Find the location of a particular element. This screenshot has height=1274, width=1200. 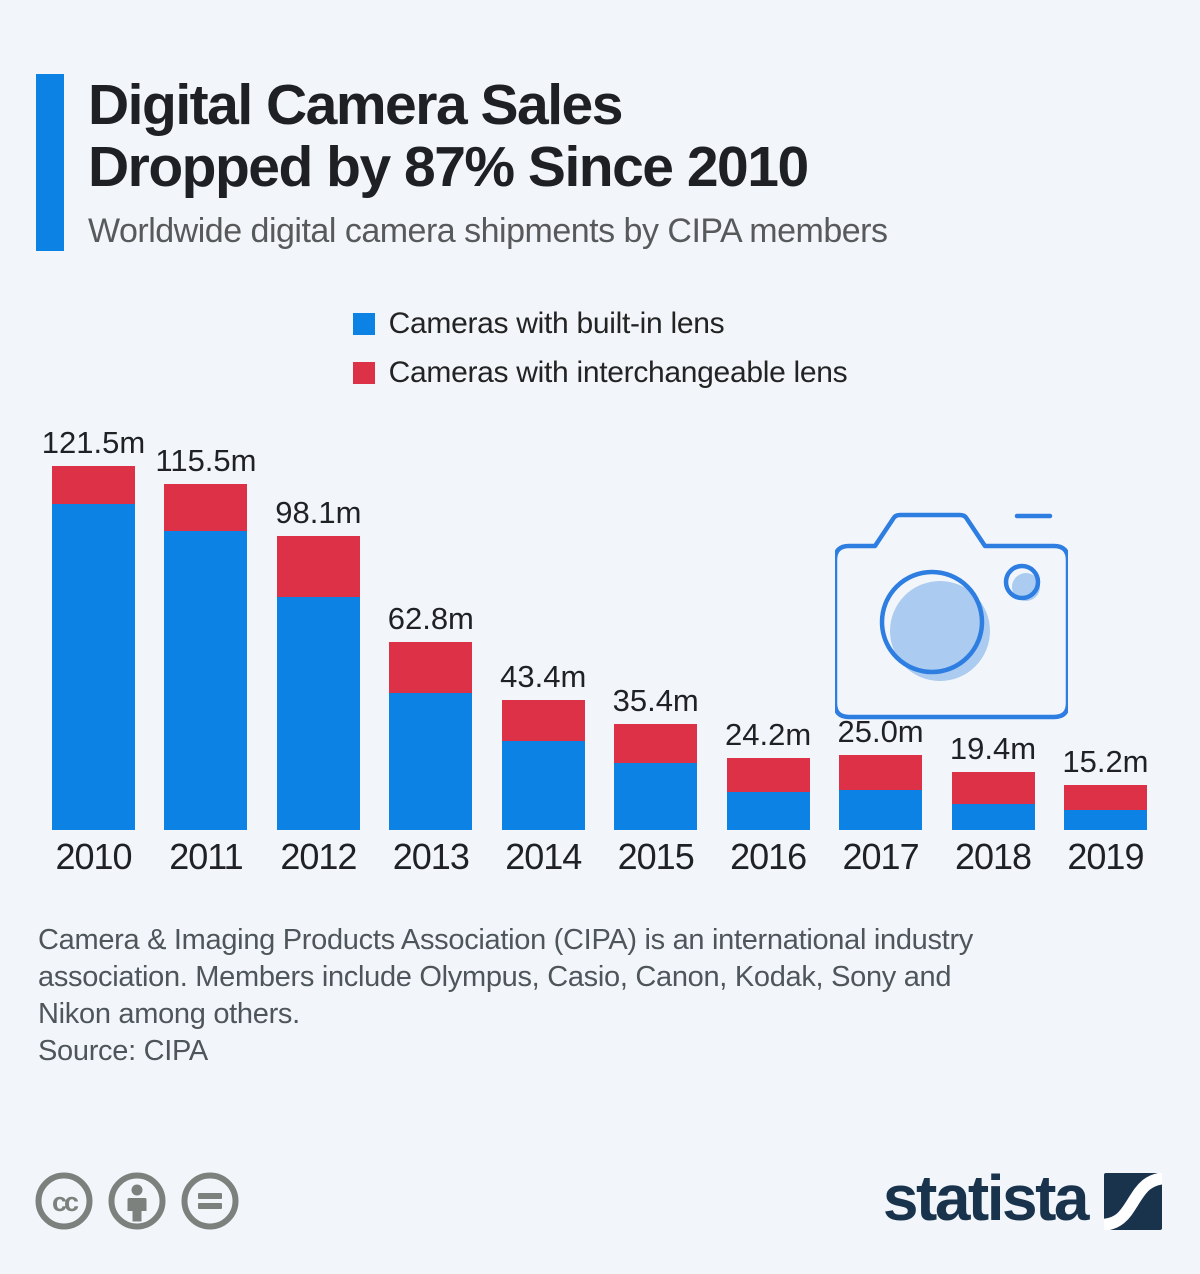

bar-column-2015: 35.4m is located at coordinates (656, 757).